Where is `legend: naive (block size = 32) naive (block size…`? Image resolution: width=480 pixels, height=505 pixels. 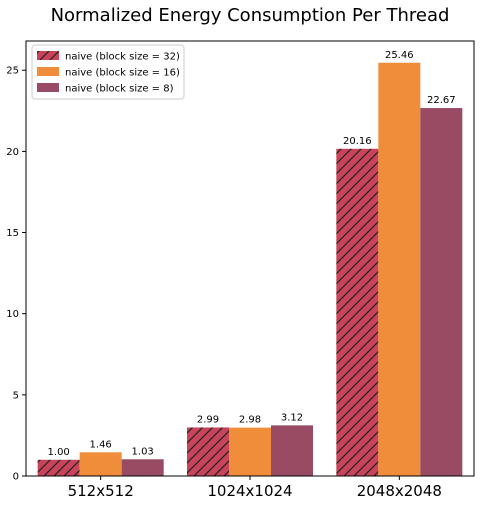 legend: naive (block size = 32) naive (block size… is located at coordinates (108, 72).